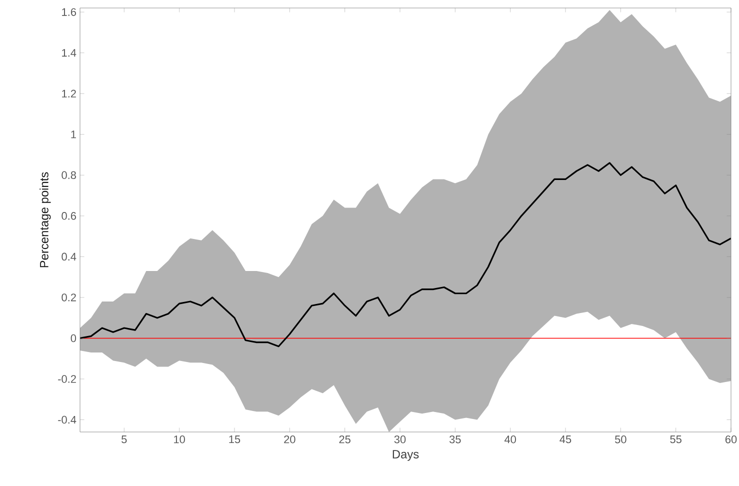  I want to click on y-tick-label: 1.6, so click(69, 12).